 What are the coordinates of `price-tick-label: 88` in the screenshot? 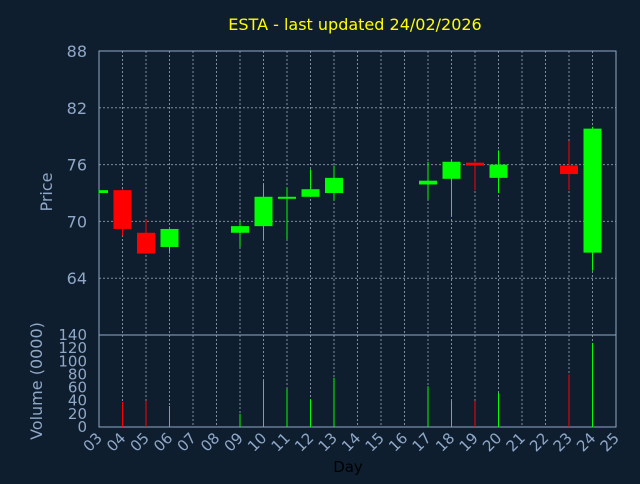 It's located at (77, 51).